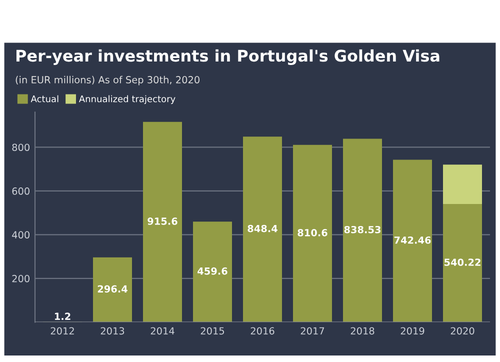 The width and height of the screenshot is (500, 362). What do you see at coordinates (462, 331) in the screenshot?
I see `x-tick-label: 2020` at bounding box center [462, 331].